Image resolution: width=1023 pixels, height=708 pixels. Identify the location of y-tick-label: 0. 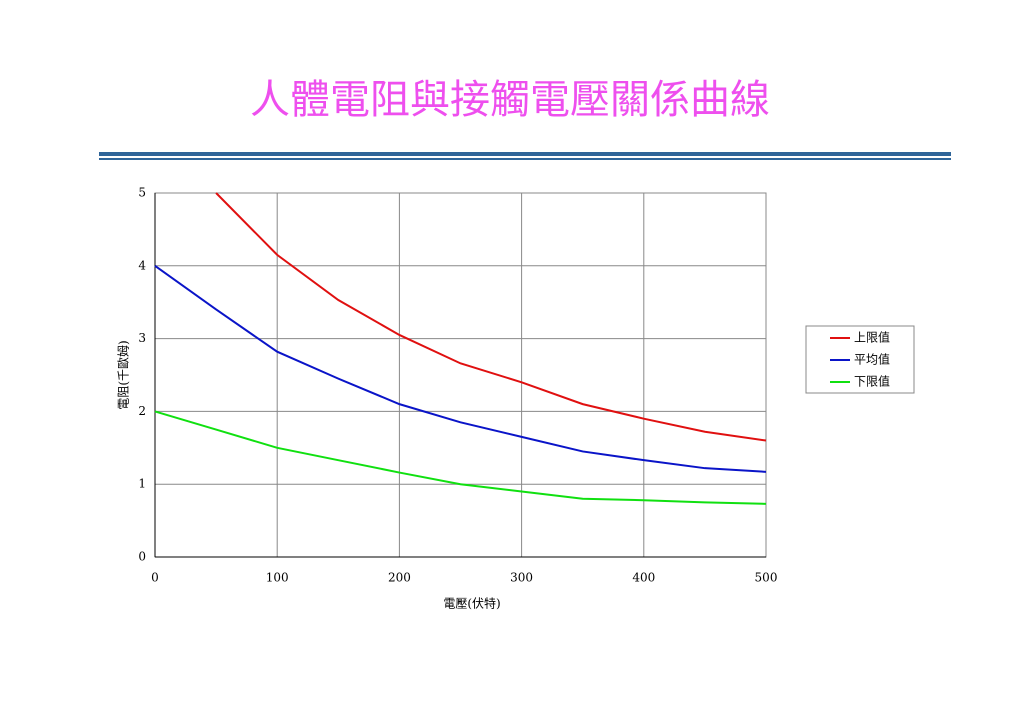
(142, 557).